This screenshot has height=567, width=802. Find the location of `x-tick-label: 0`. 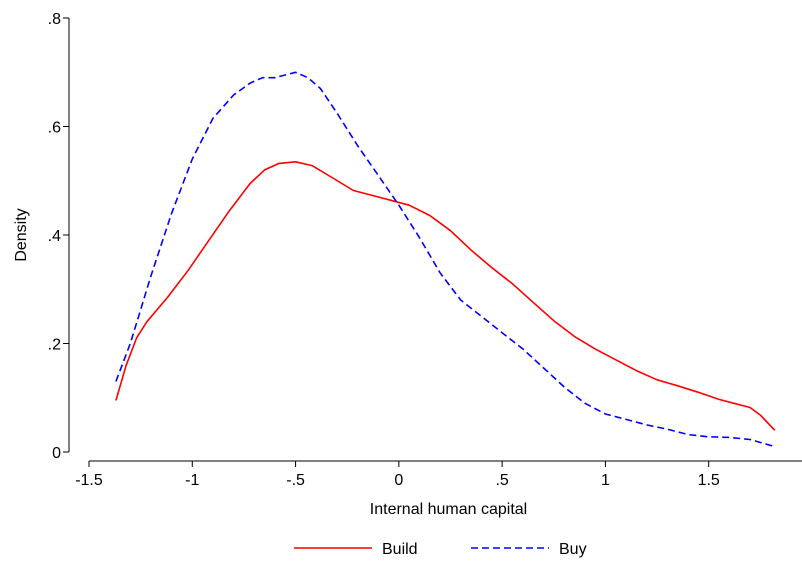

x-tick-label: 0 is located at coordinates (398, 480).